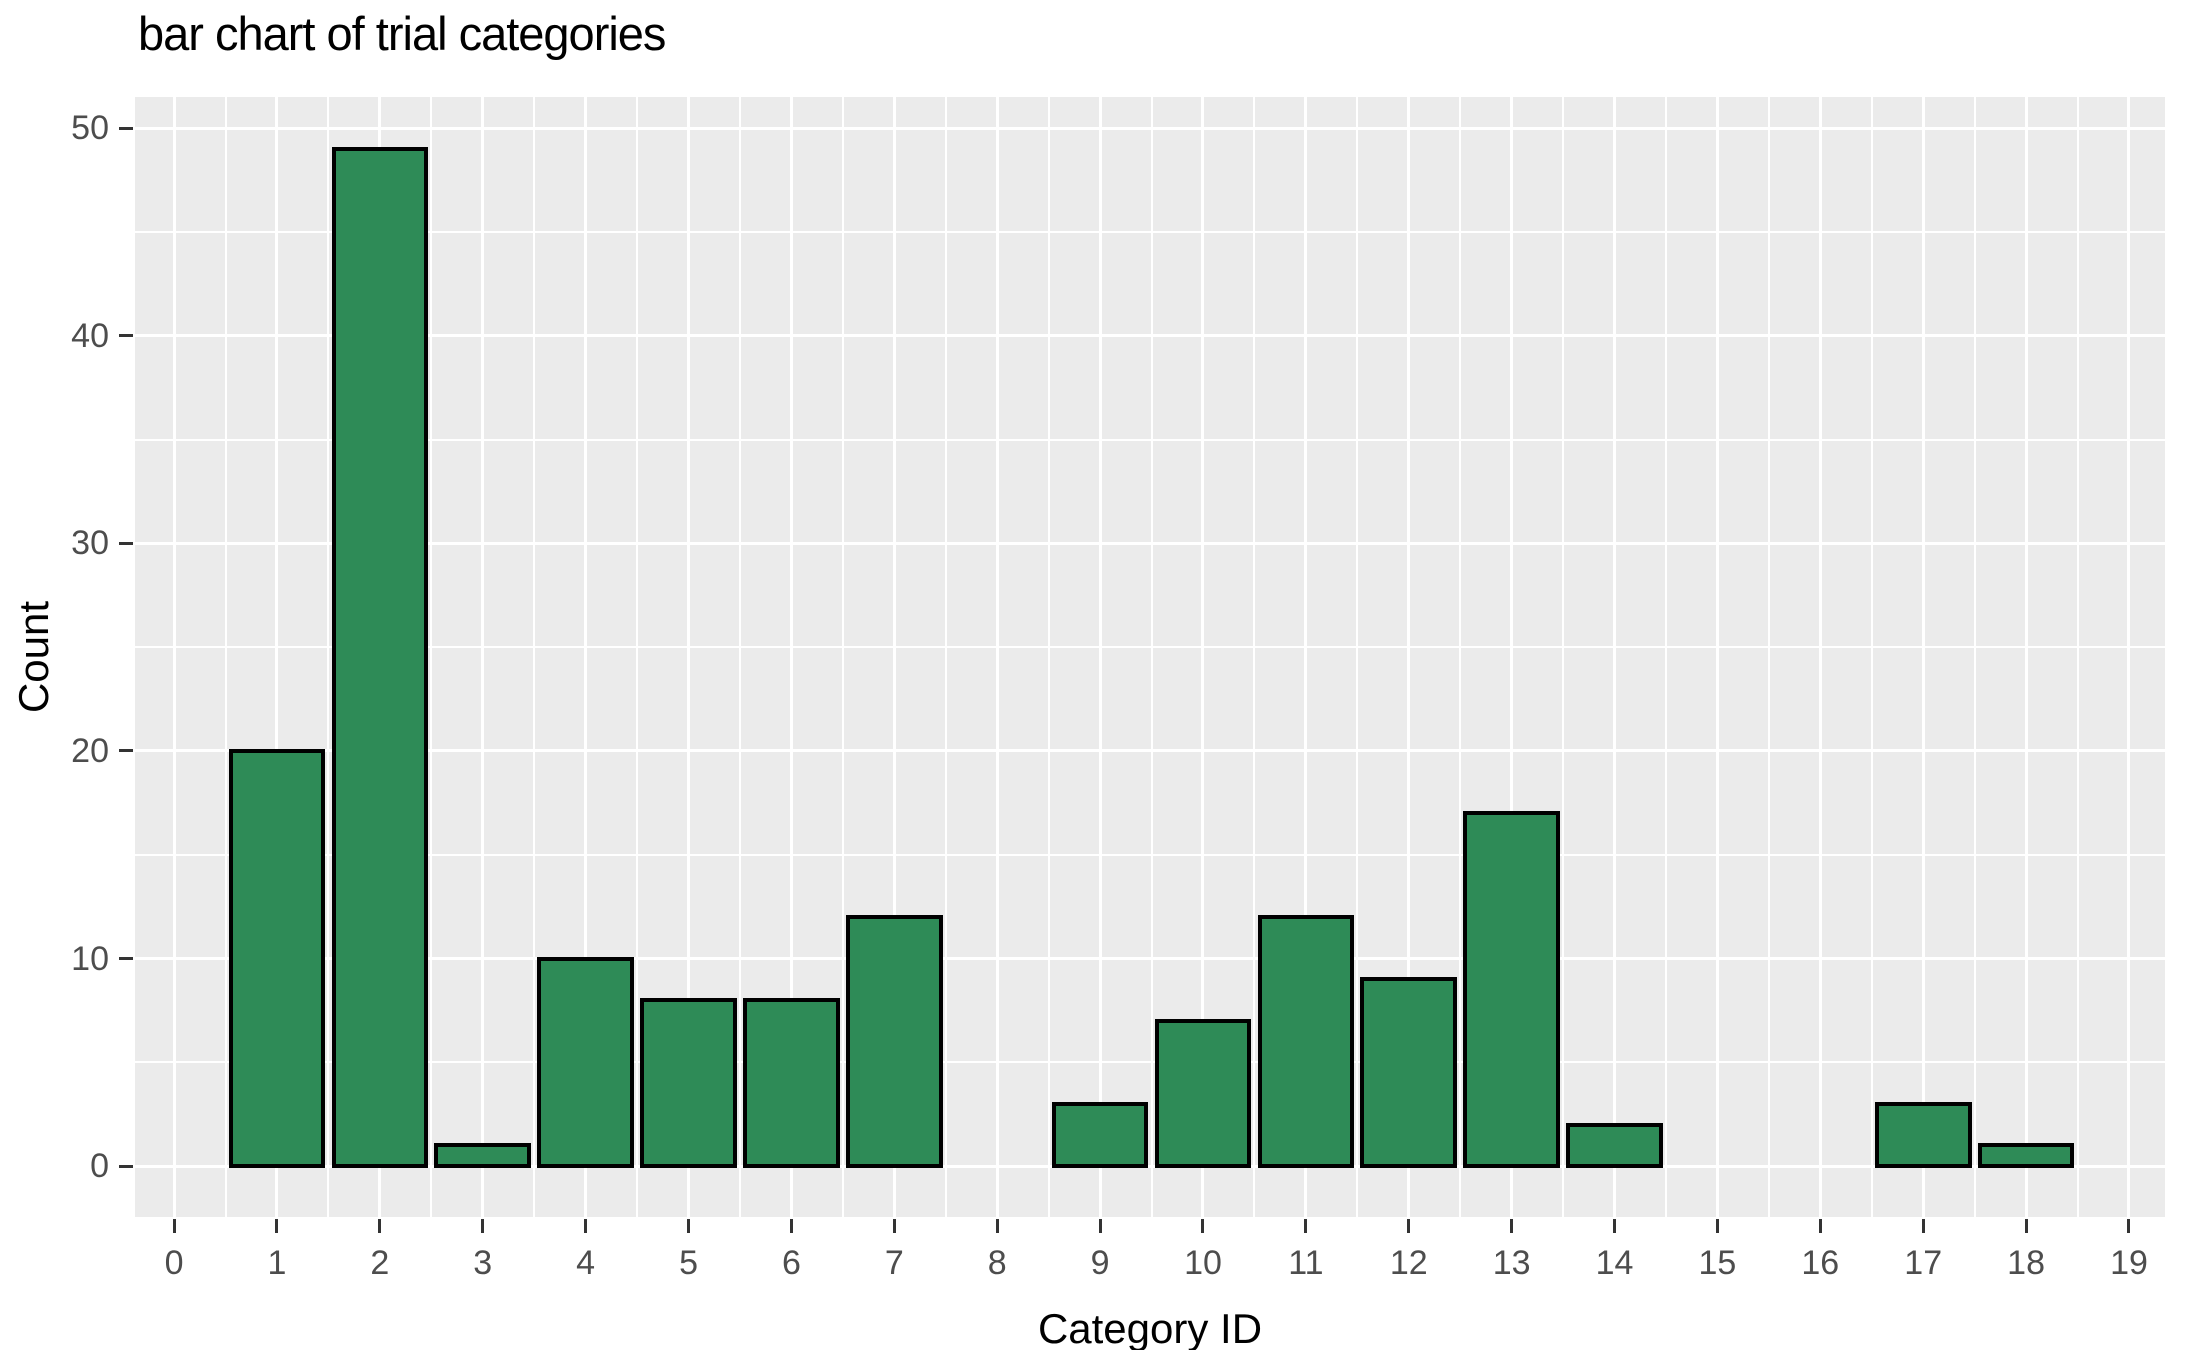 The width and height of the screenshot is (2187, 1350). I want to click on y-tick-label: 40, so click(90, 335).